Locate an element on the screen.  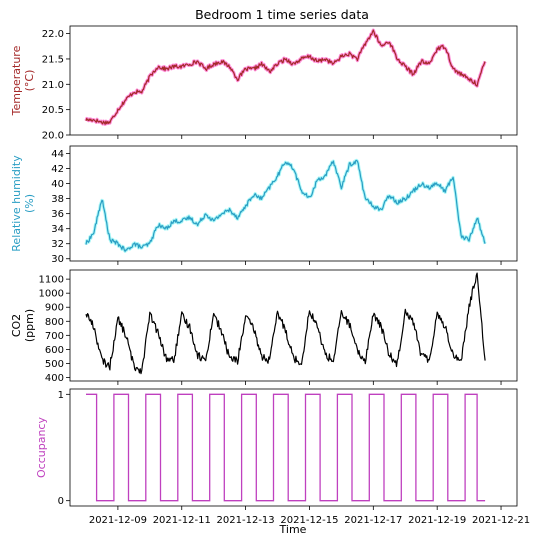
humidity-ytick-label: 36 is located at coordinates (57, 214).